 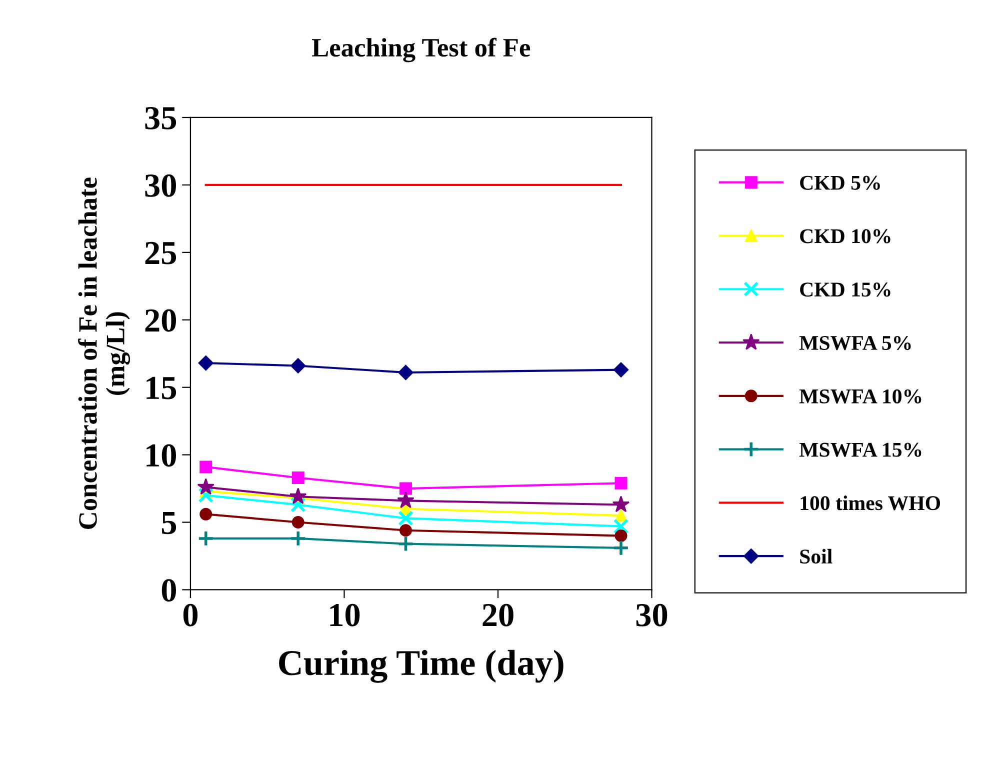 What do you see at coordinates (845, 236) in the screenshot?
I see `legend-label: CKD 10%` at bounding box center [845, 236].